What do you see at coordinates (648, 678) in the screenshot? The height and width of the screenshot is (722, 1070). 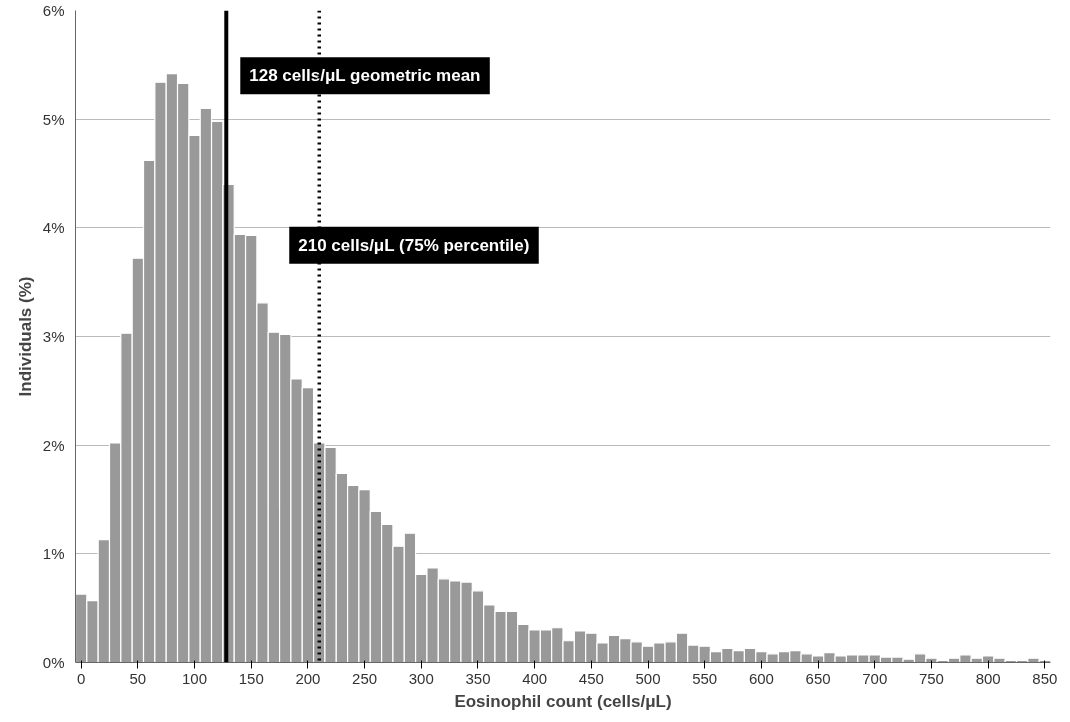 I see `x-tick-label: 500` at bounding box center [648, 678].